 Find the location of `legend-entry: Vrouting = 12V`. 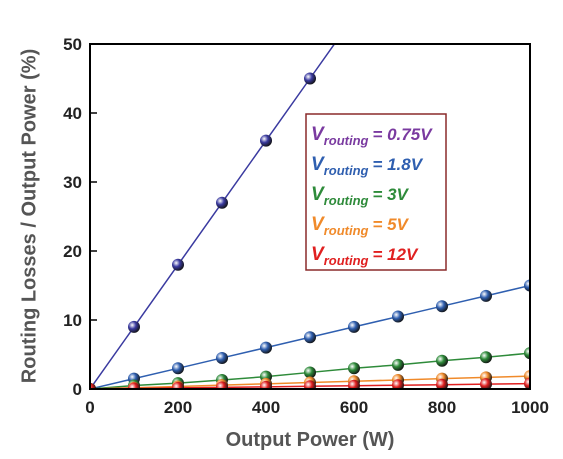

legend-entry: Vrouting = 12V is located at coordinates (365, 256).